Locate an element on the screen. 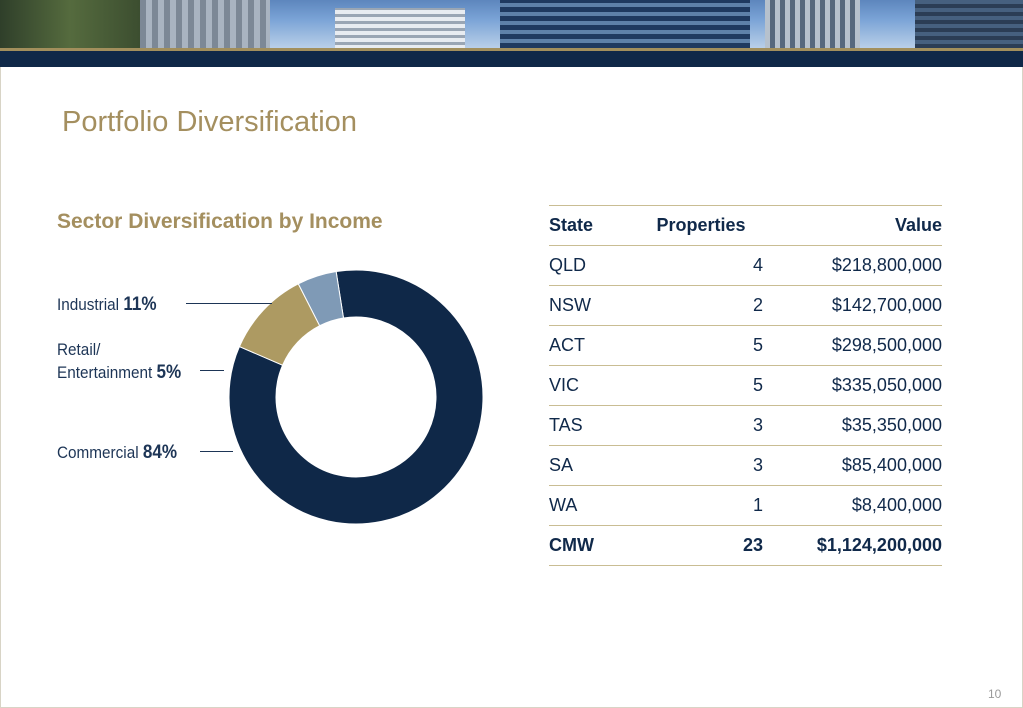 The width and height of the screenshot is (1023, 708). cell-state: TAS is located at coordinates (594, 425).